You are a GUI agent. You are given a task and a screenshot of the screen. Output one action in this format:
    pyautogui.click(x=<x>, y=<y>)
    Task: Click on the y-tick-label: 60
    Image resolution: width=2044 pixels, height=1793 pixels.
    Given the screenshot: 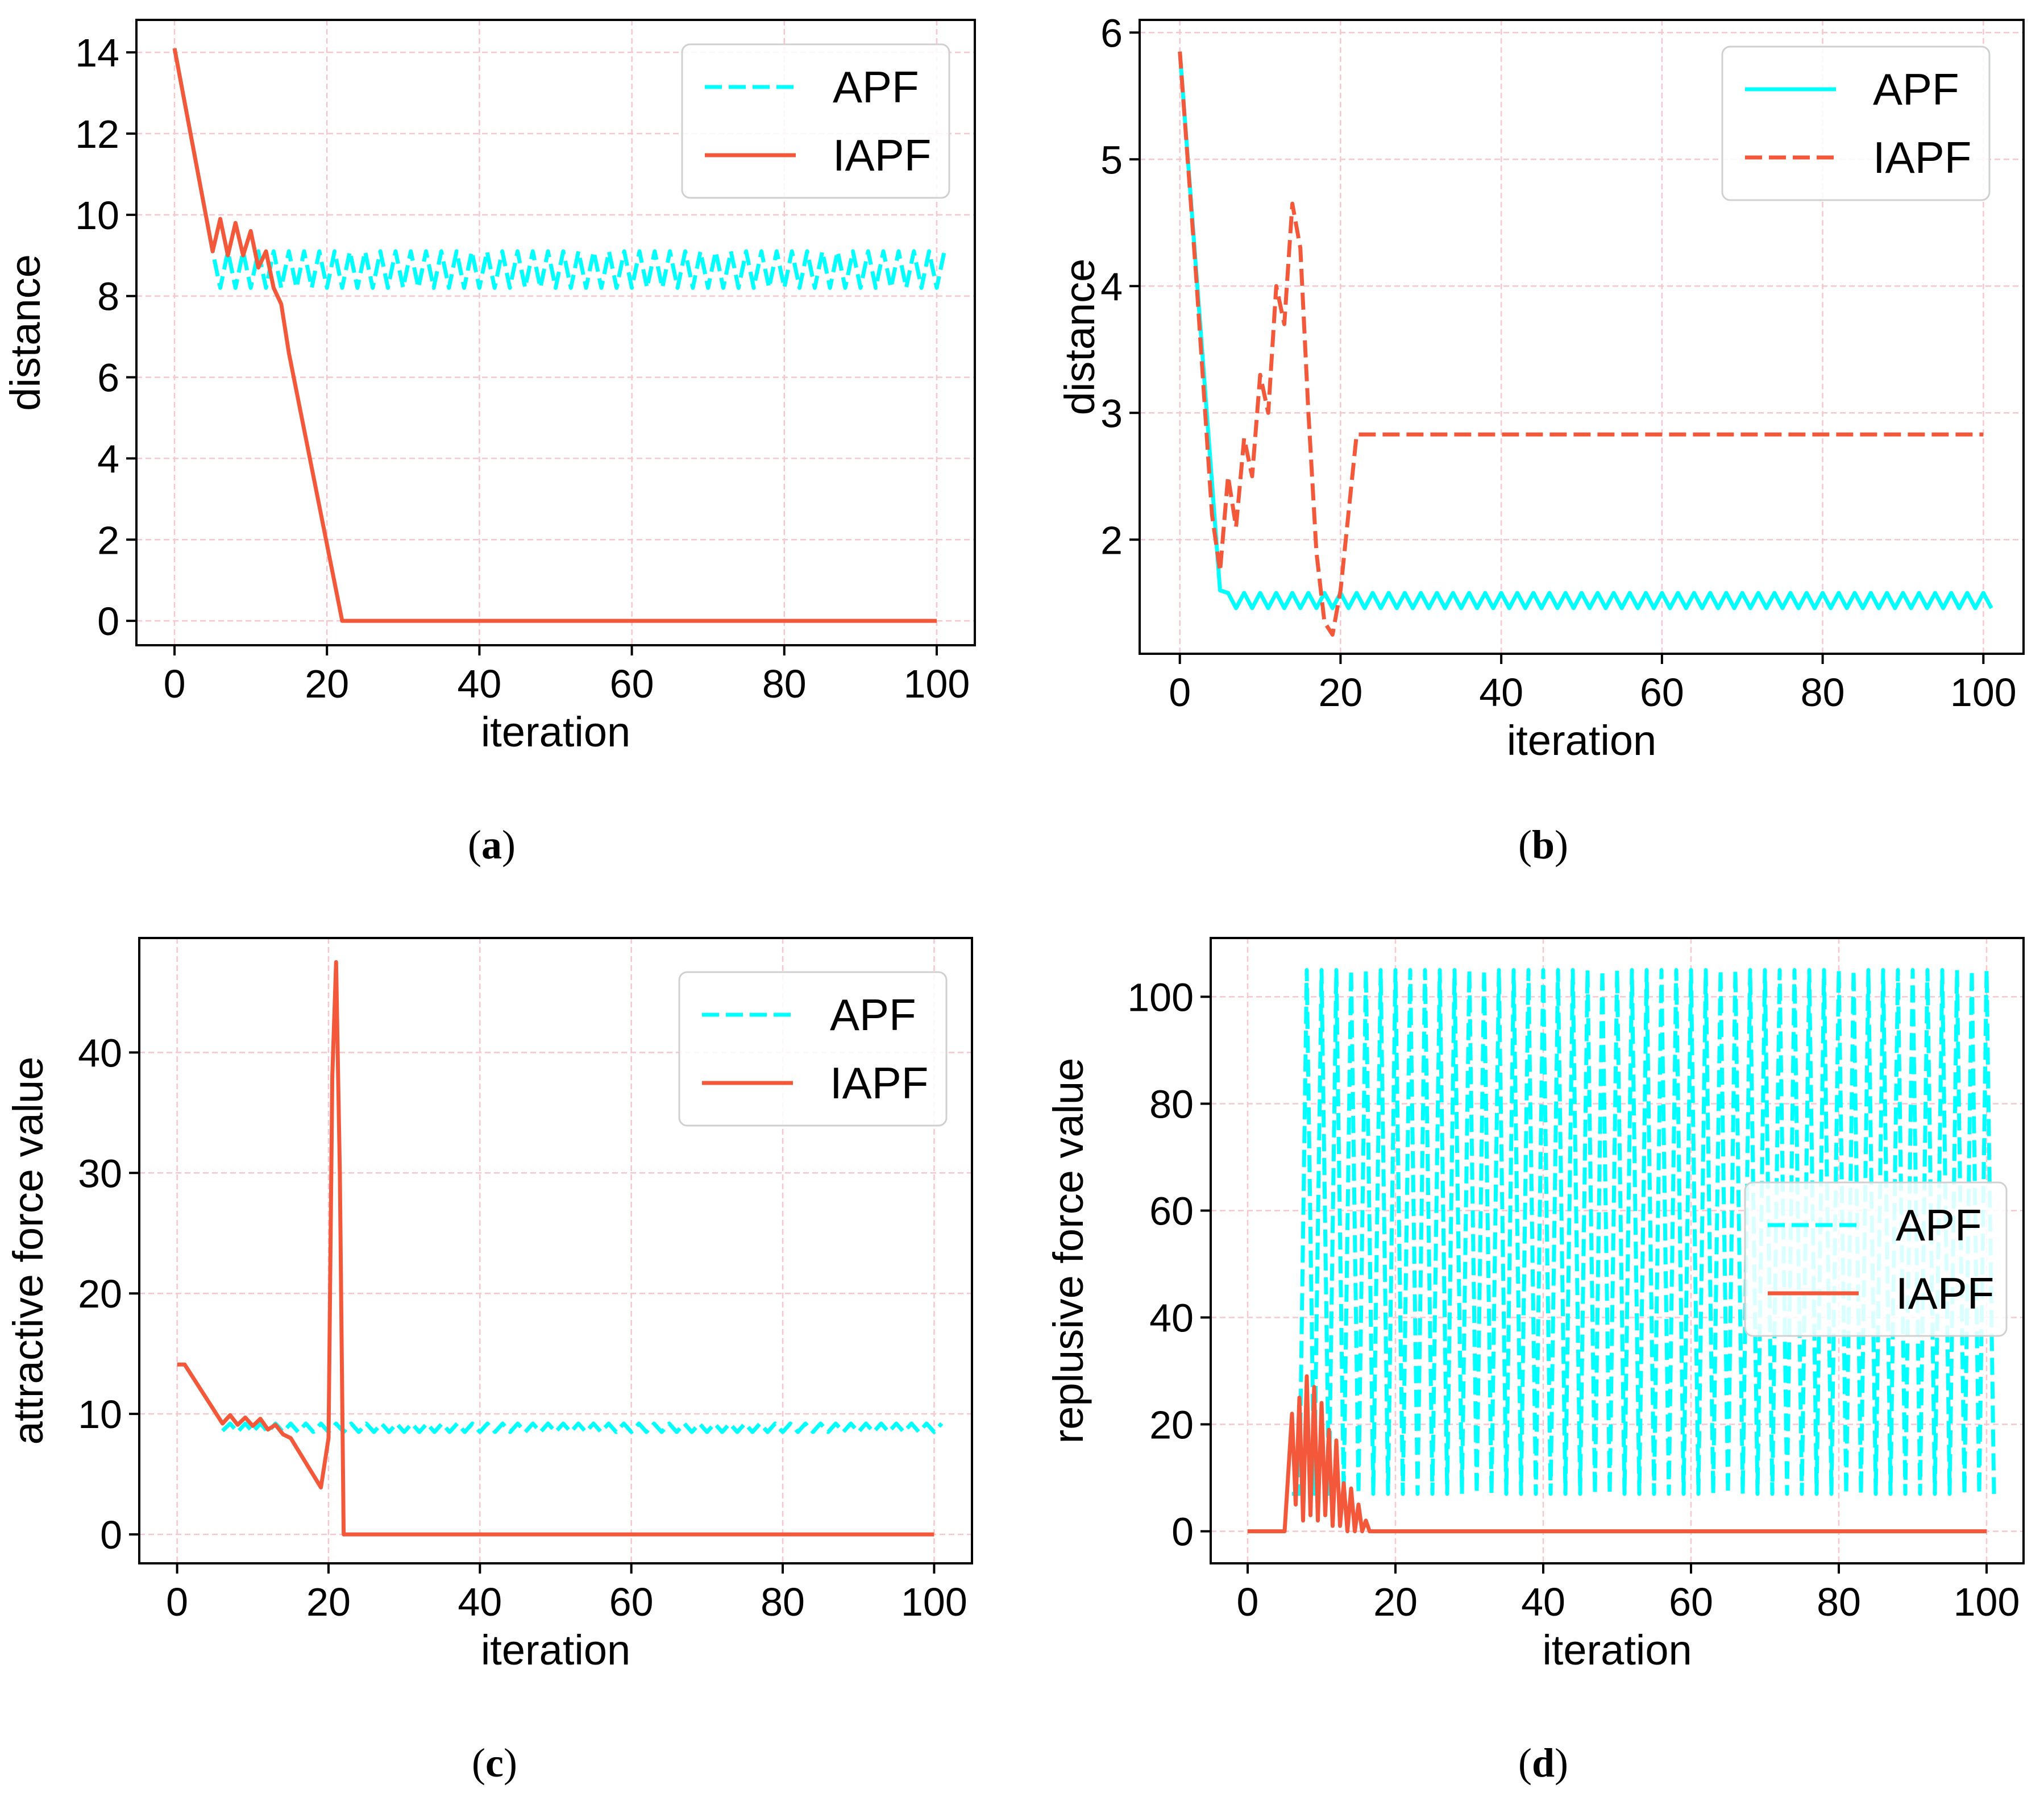 What is the action you would take?
    pyautogui.click(x=1171, y=1211)
    